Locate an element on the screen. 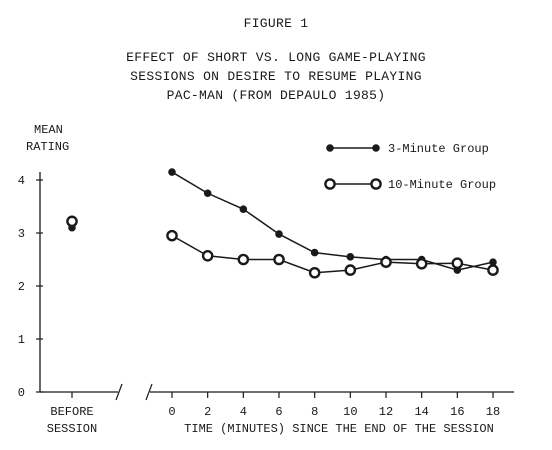 The height and width of the screenshot is (450, 552). axis-break-mark-left is located at coordinates (119, 392).